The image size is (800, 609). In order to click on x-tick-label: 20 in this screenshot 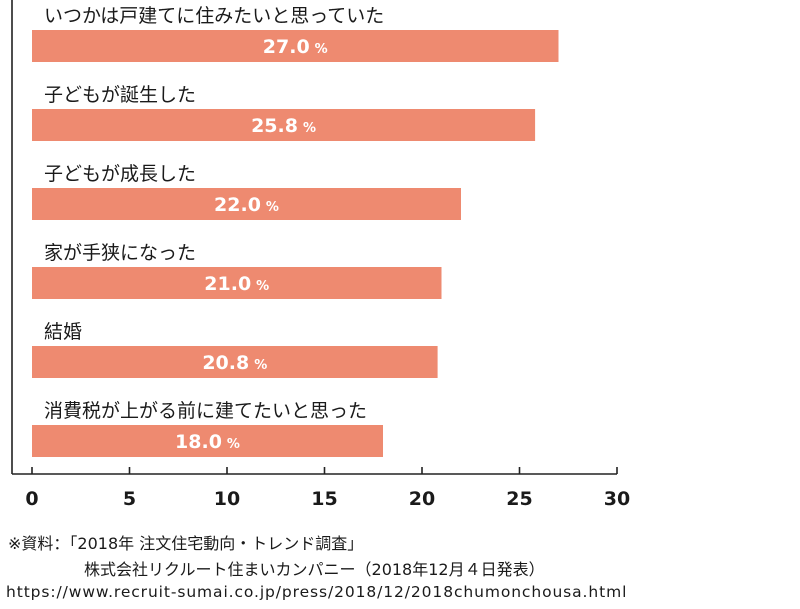, I will do `click(422, 499)`.